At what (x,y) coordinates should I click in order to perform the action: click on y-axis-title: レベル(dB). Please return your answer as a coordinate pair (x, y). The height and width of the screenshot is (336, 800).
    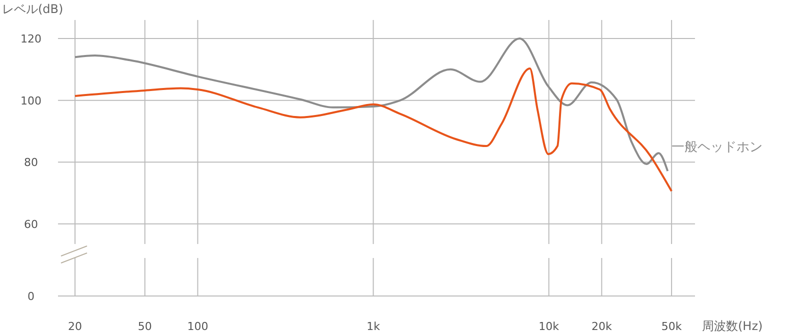
    Looking at the image, I should click on (33, 9).